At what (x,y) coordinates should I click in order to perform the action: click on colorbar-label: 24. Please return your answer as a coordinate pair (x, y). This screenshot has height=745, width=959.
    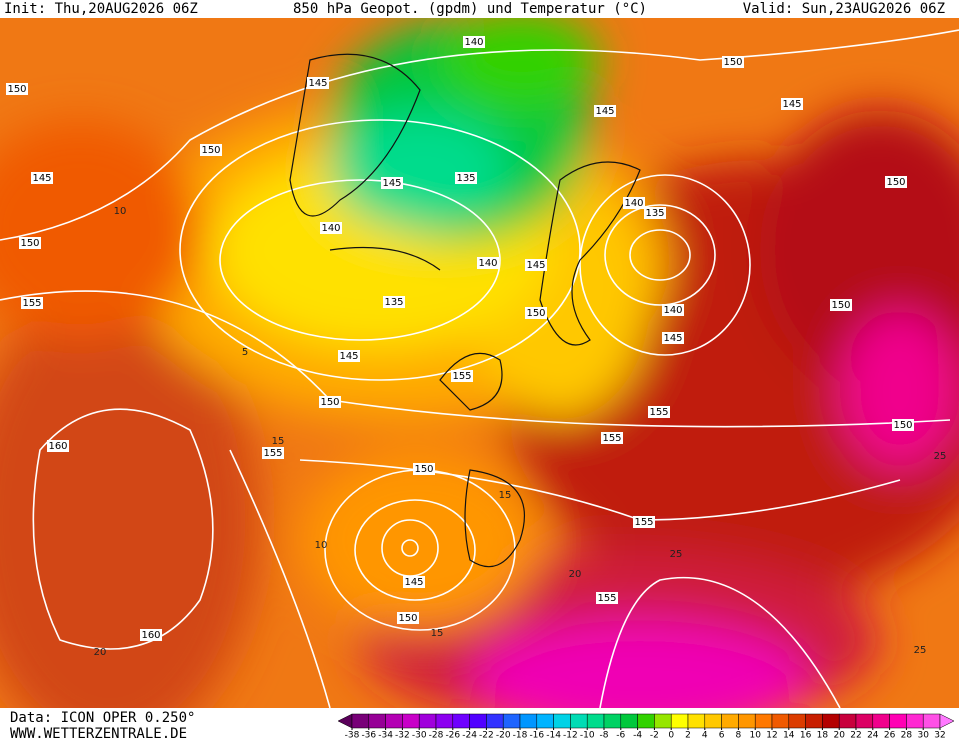
    Looking at the image, I should click on (873, 736).